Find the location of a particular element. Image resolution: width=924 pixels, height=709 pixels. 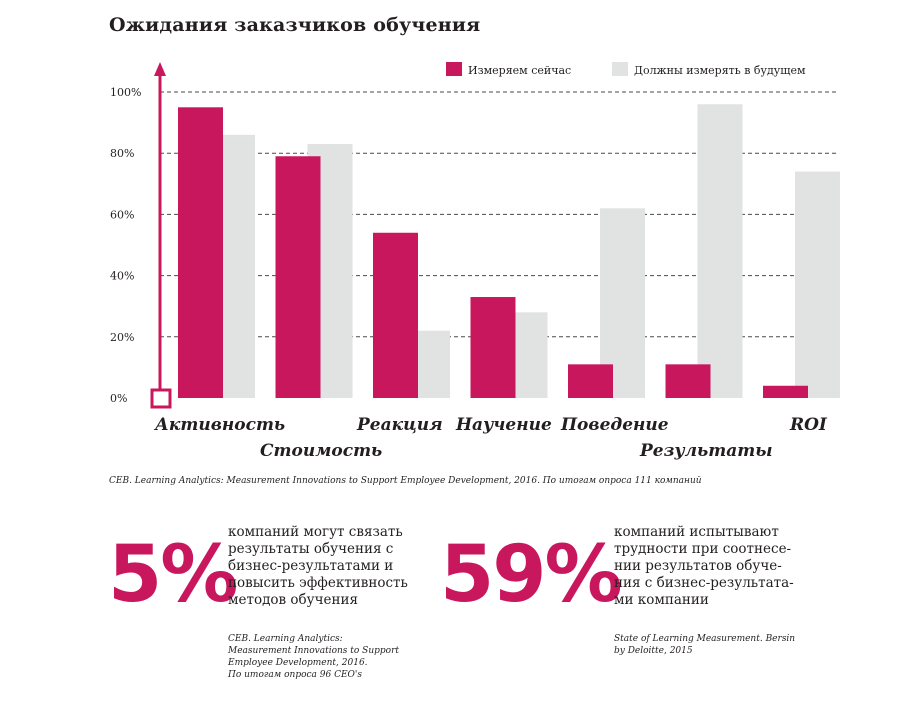

legend-label: Должны измерять в будущем is located at coordinates (720, 70).